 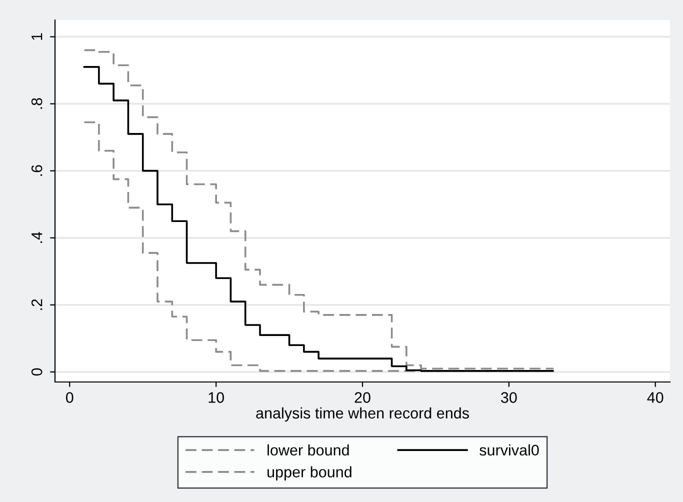 I want to click on x-axis-title: analysis time when record ends, so click(x=362, y=414).